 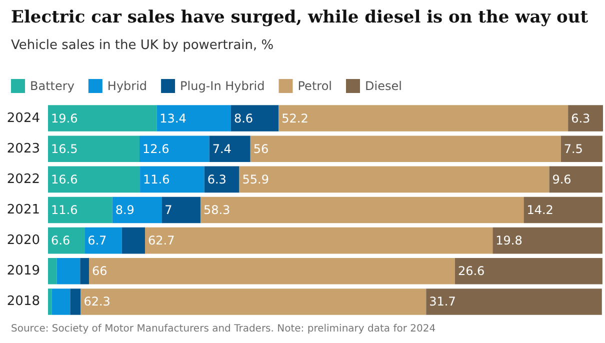 I want to click on data-label: 52.2, so click(x=295, y=118).